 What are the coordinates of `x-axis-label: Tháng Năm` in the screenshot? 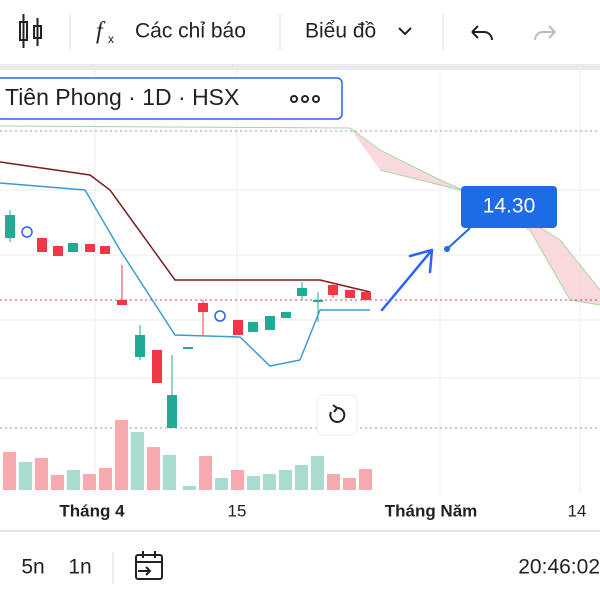 It's located at (431, 510).